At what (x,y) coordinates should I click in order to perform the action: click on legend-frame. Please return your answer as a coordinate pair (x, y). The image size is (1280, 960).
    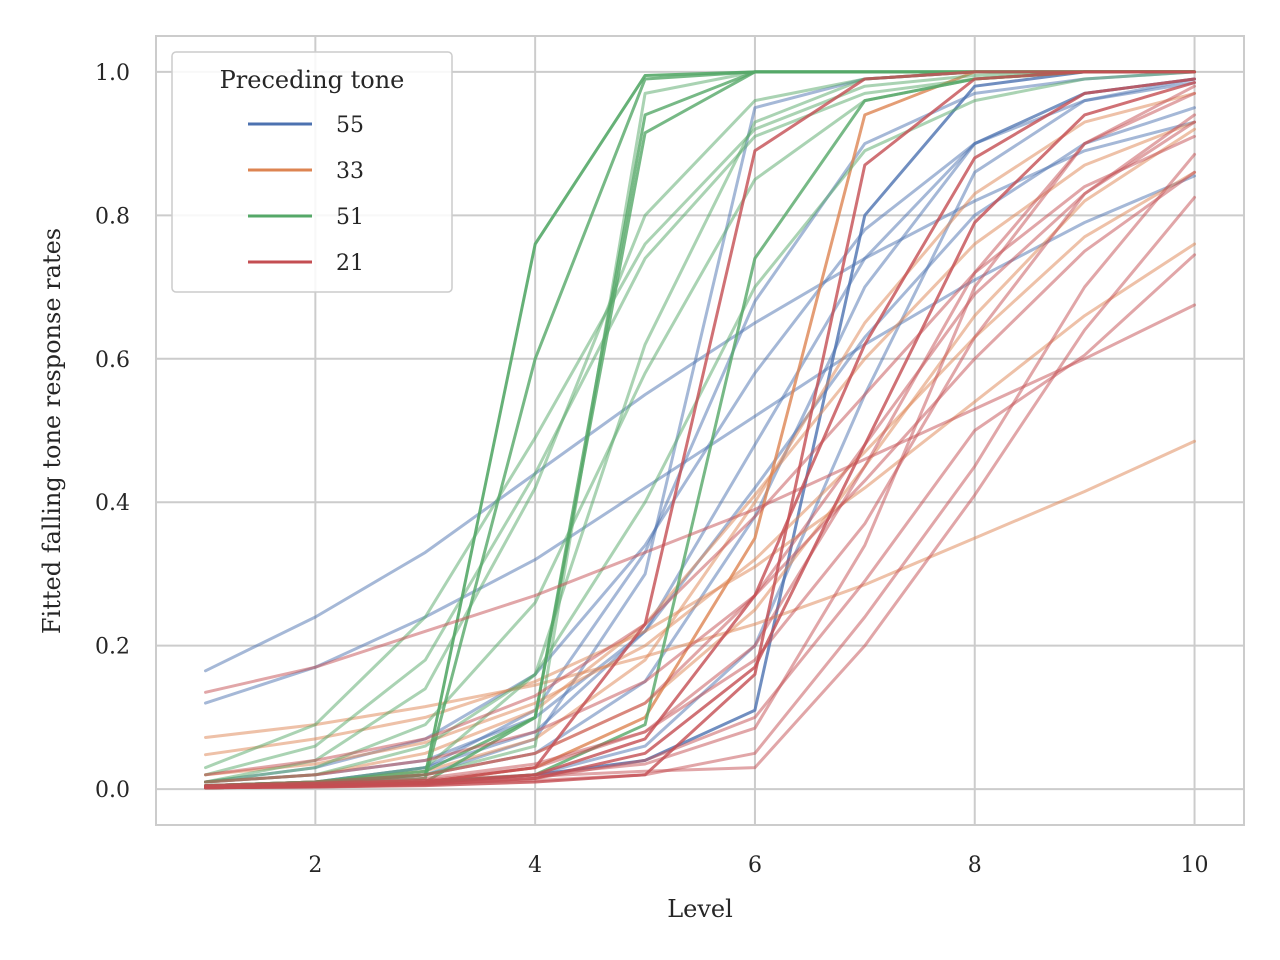
    Looking at the image, I should click on (312, 172).